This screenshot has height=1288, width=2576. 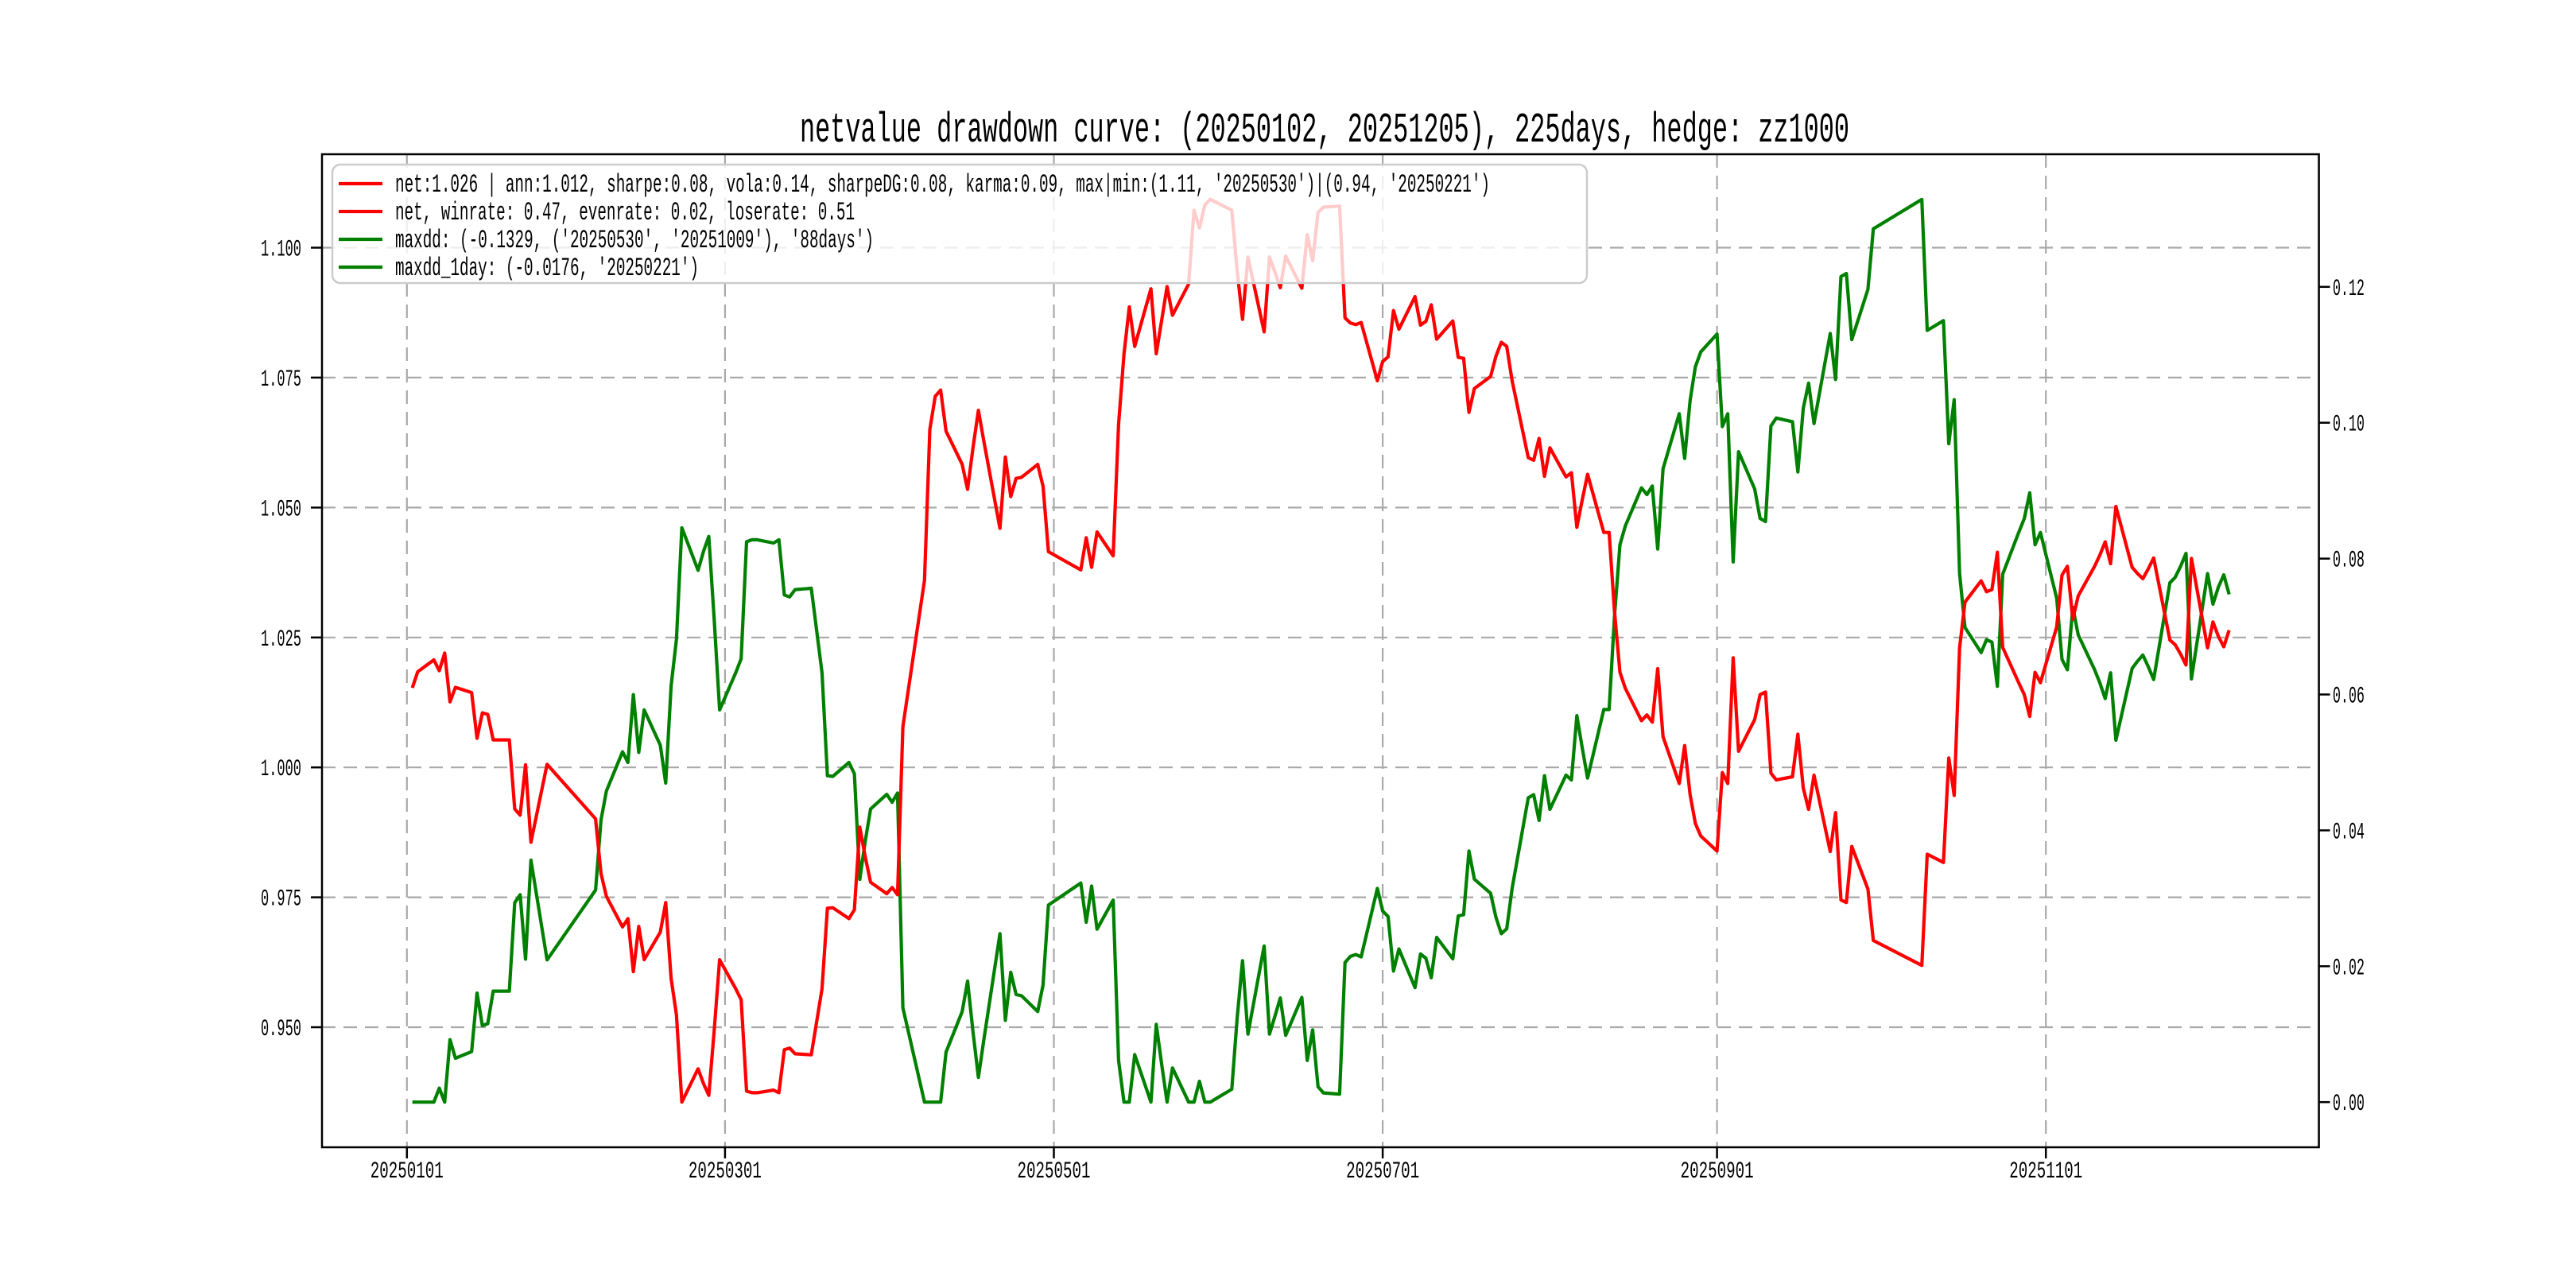 I want to click on svg-text: 1.025, so click(x=281, y=641).